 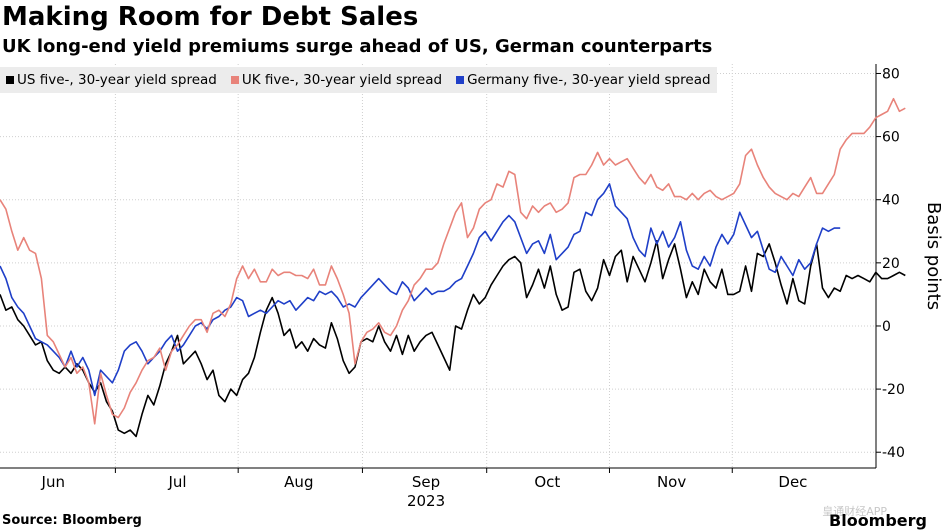 What do you see at coordinates (891, 74) in the screenshot?
I see `y-tick-label: 80` at bounding box center [891, 74].